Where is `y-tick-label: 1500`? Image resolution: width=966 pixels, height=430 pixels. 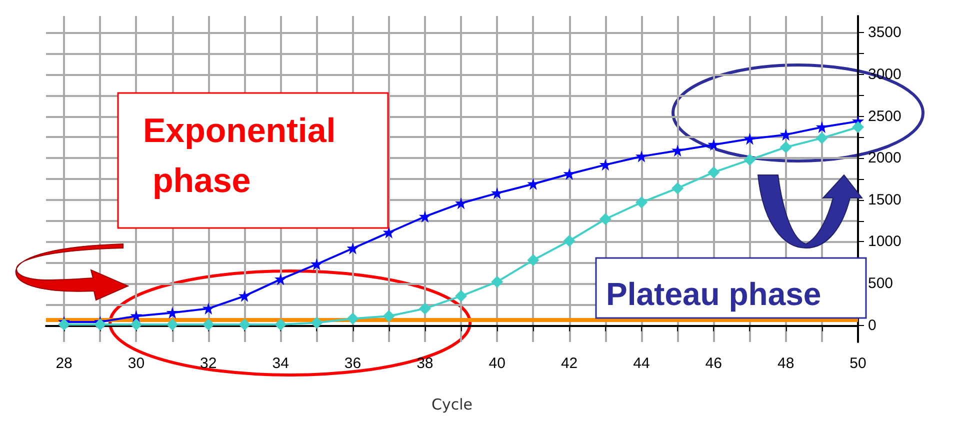
y-tick-label: 1500 is located at coordinates (885, 199).